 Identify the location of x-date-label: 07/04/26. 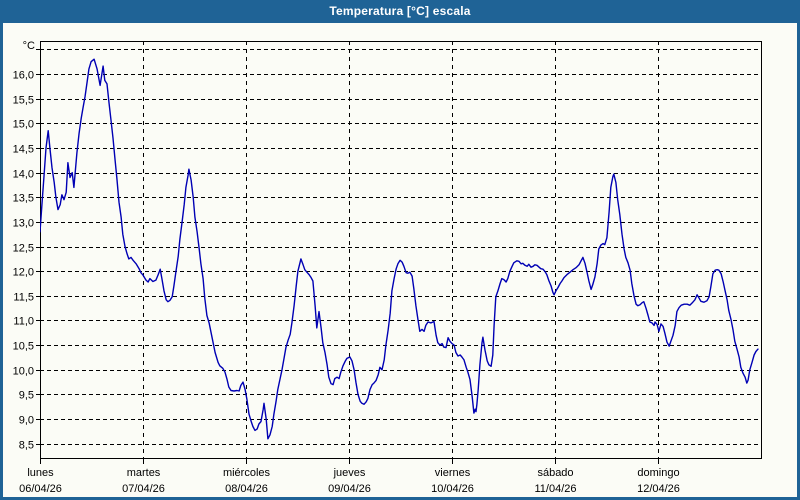
(143, 489).